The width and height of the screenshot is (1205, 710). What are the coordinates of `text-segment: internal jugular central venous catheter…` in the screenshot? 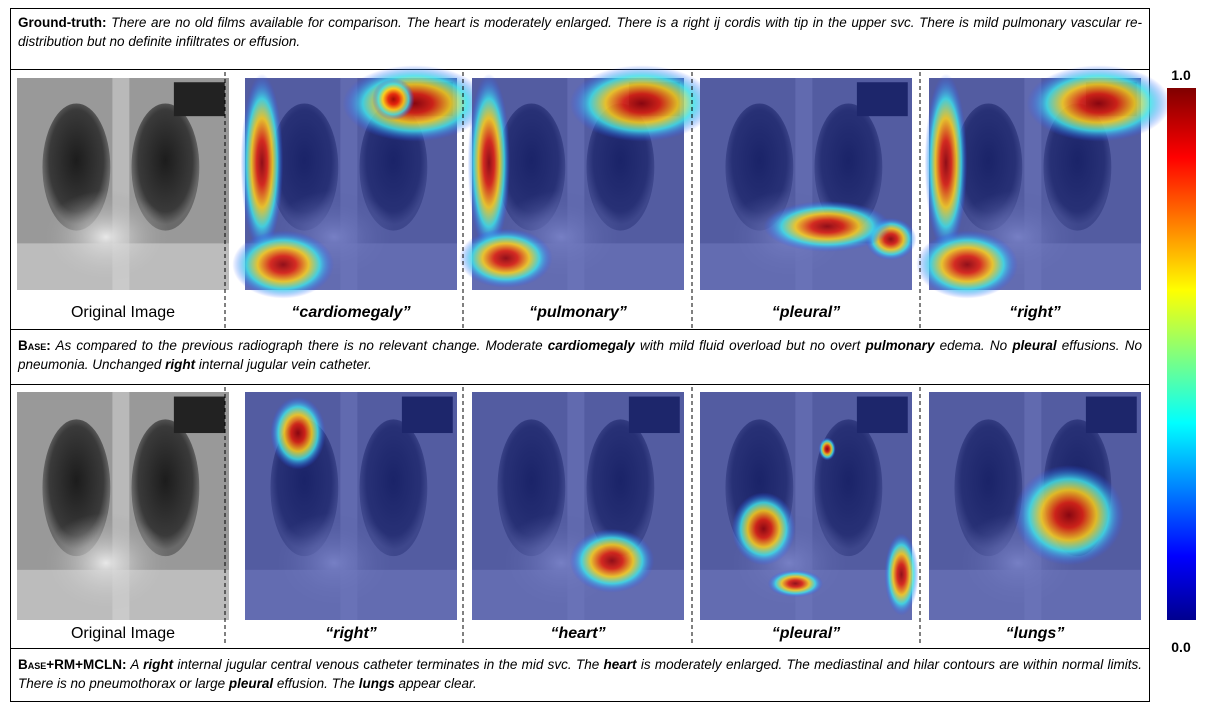 It's located at (388, 664).